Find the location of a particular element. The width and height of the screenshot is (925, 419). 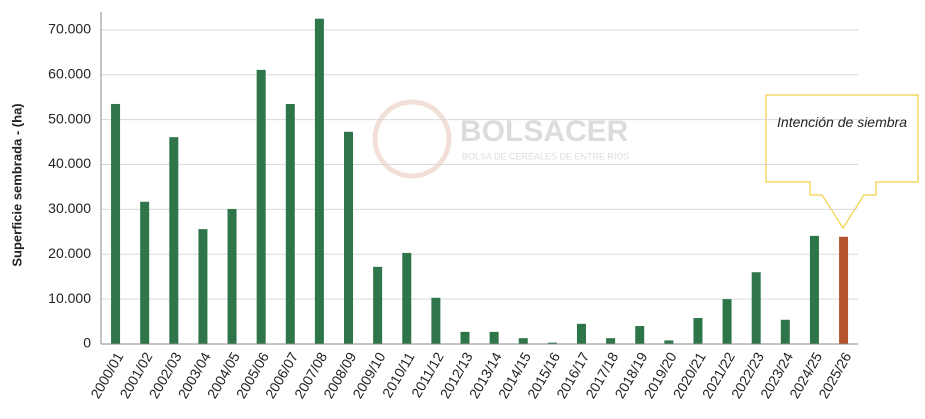

y-tick-label: 30.000 is located at coordinates (69, 208).